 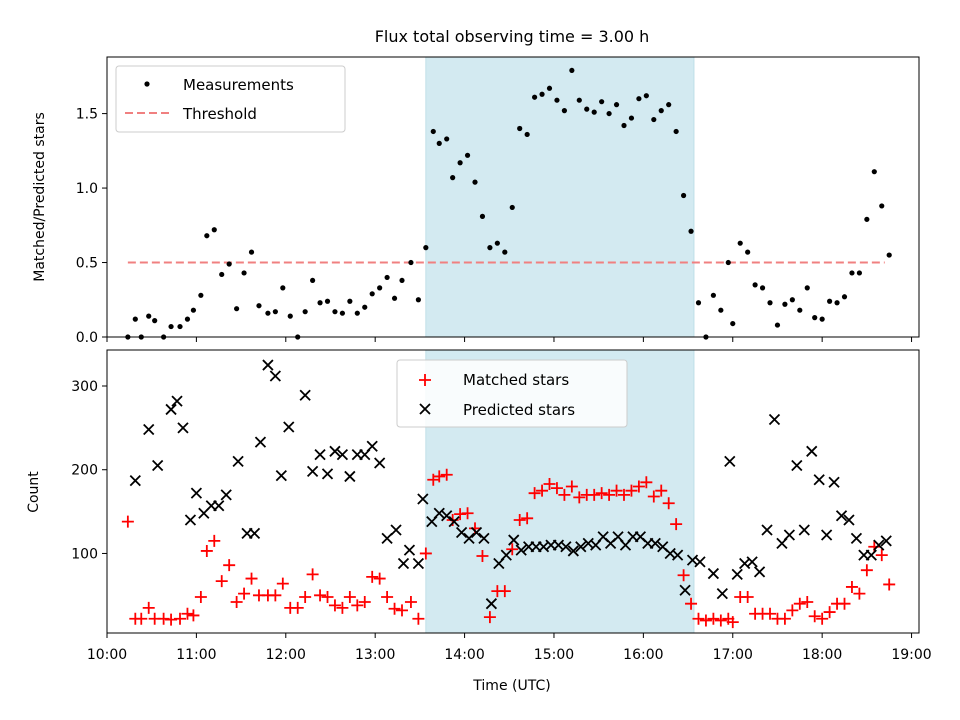 I want to click on chart-title: Flux total observing time = 3.00 h, so click(x=512, y=36).